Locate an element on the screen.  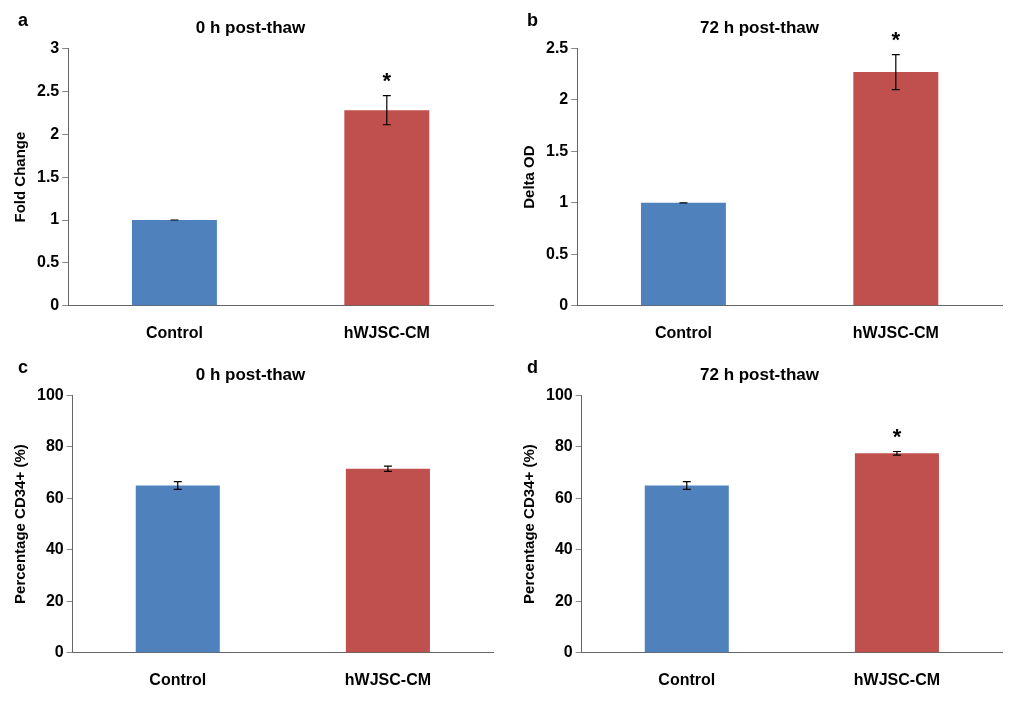
y-tick-label: 3 is located at coordinates (55, 47).